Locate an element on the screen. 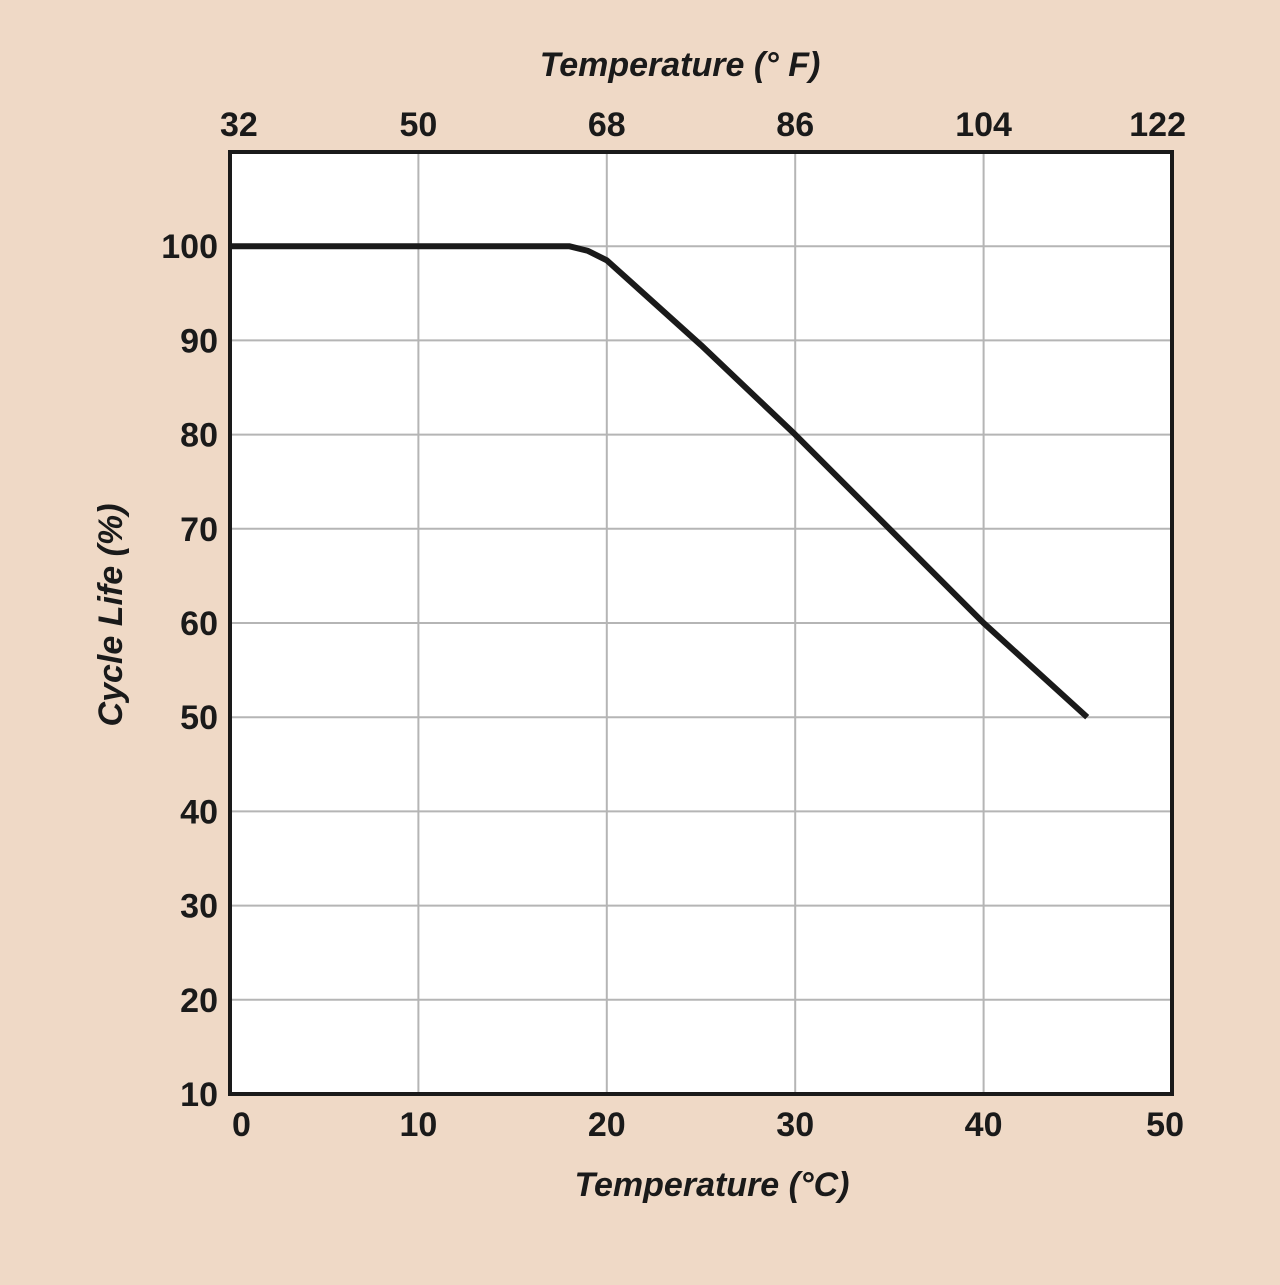  y-tick-label: 100 is located at coordinates (189, 247).